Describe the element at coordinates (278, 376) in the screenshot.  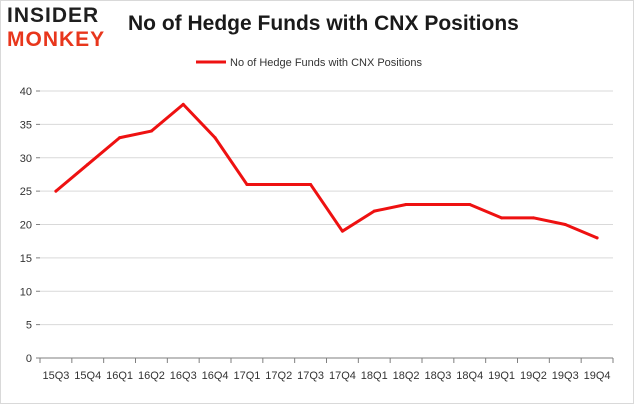
I see `x-tick-label: 17Q2` at that location.